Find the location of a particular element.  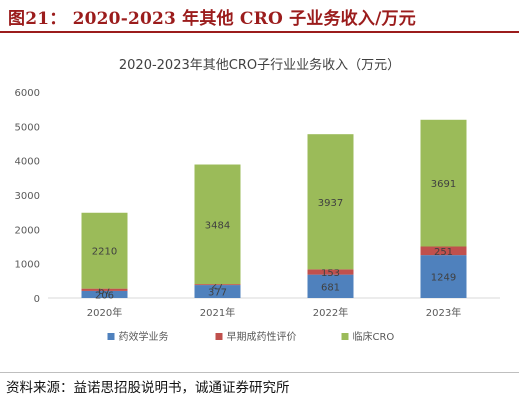

chart-title: 2020-2023年其他CRO子行业业务收入（万元） is located at coordinates (259, 65).